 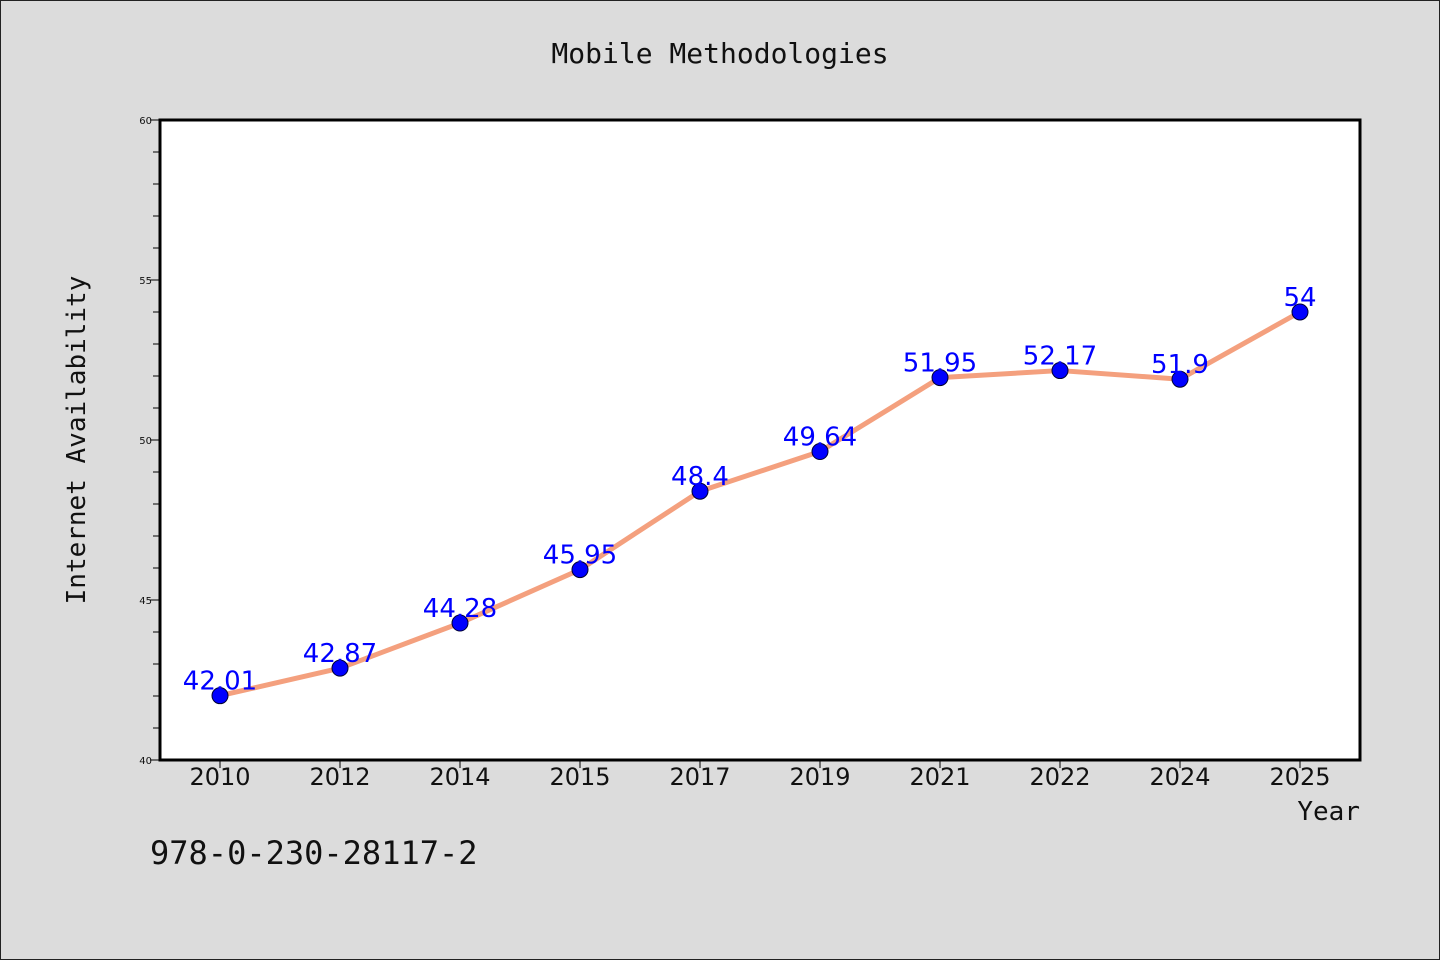 I want to click on y-axis: 40 45 50 55 60, so click(x=149, y=441).